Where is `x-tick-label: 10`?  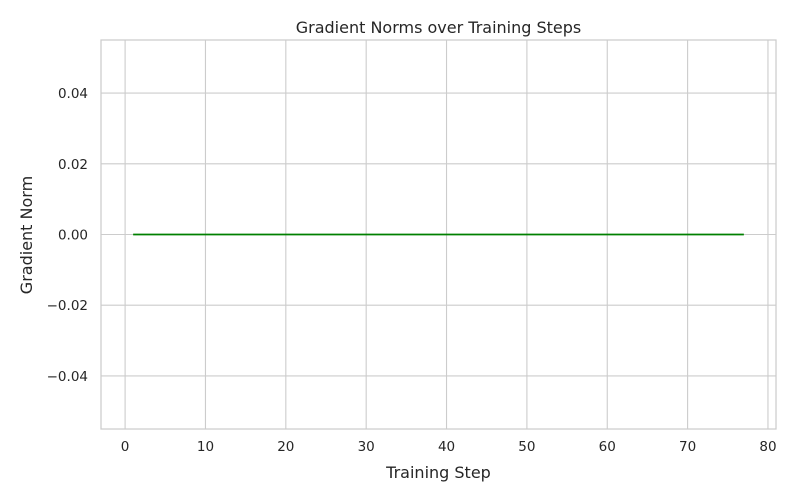 x-tick-label: 10 is located at coordinates (205, 447).